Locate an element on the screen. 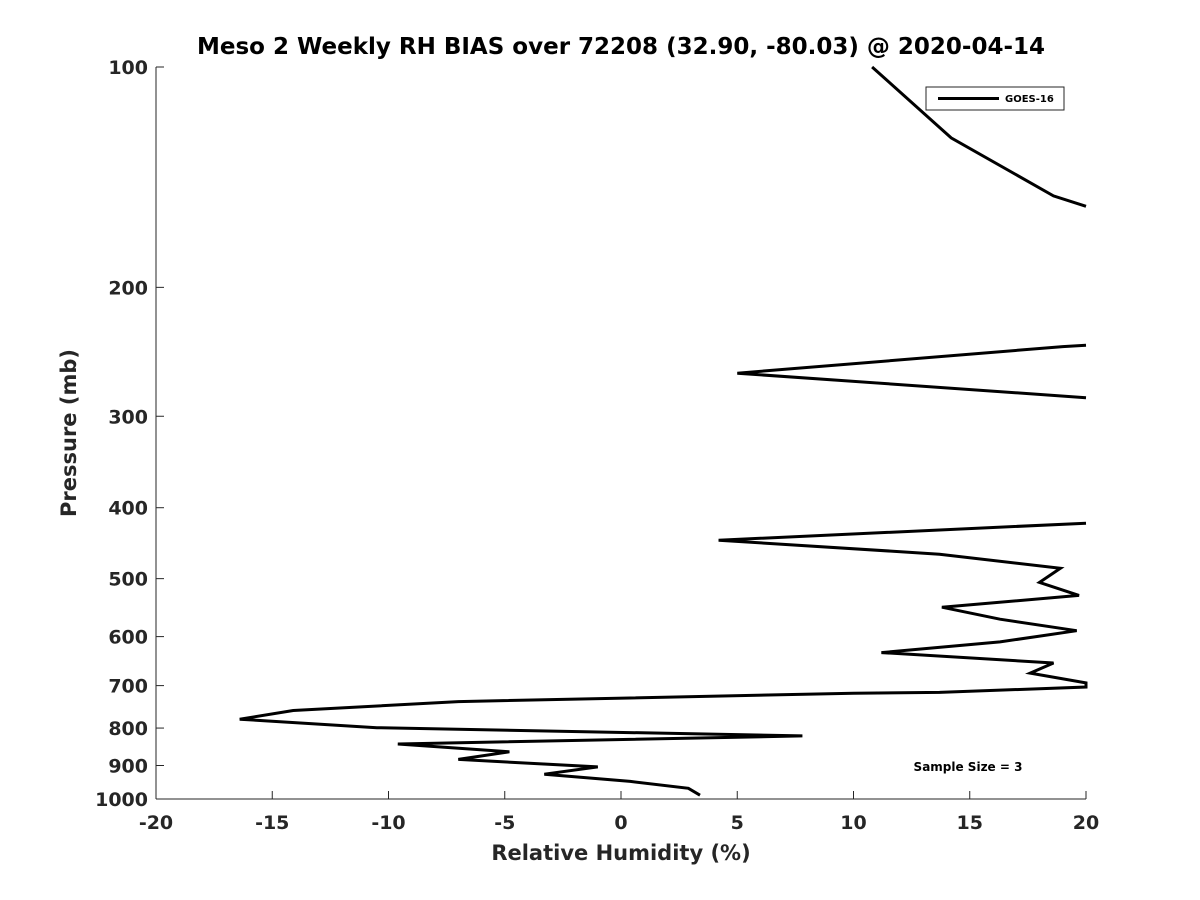  x-tick-label: 5 is located at coordinates (737, 823).